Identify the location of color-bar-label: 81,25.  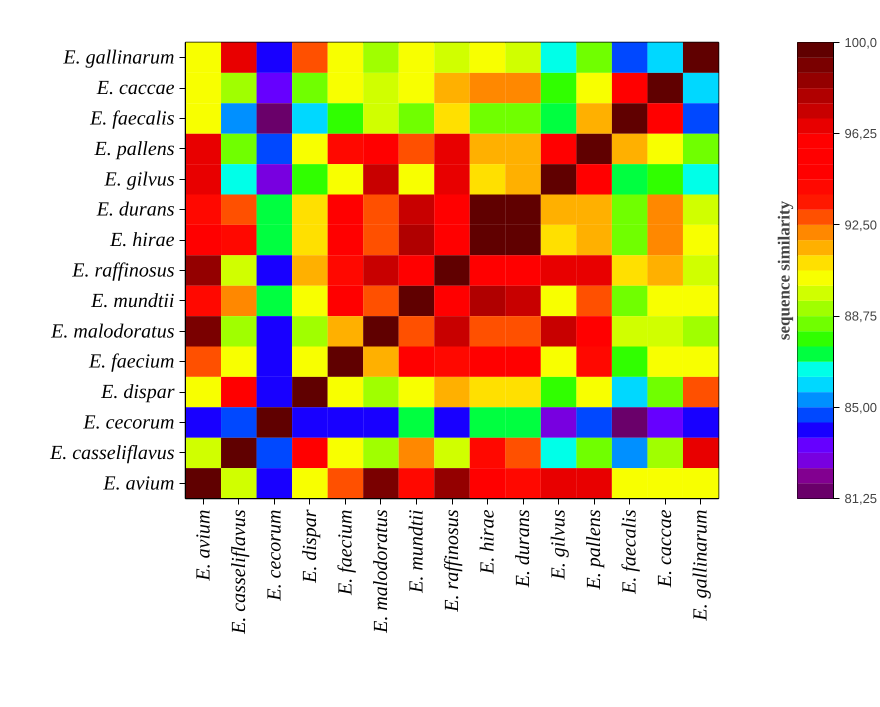
(861, 498).